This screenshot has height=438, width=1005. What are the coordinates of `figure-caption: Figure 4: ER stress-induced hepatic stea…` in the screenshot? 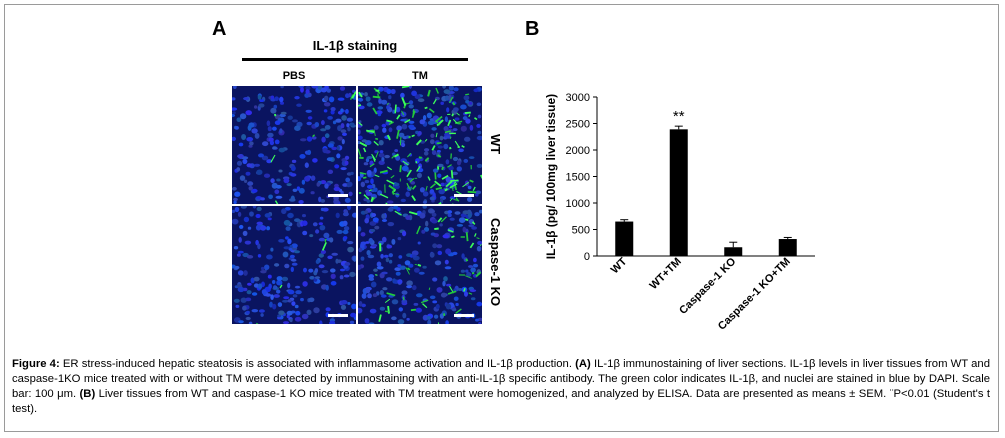 It's located at (501, 387).